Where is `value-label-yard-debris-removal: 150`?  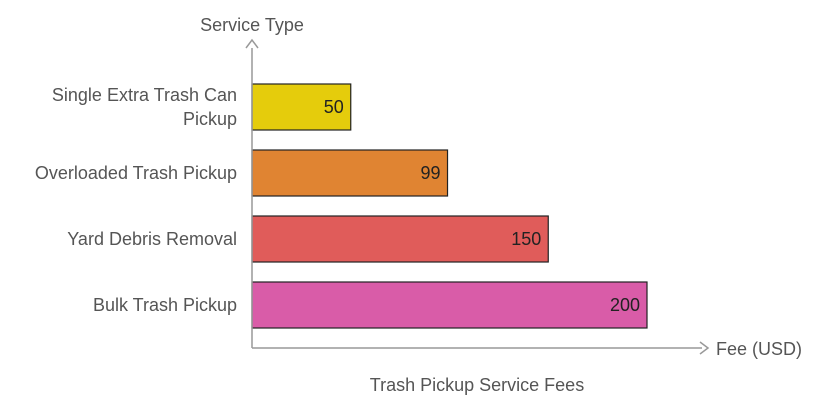
value-label-yard-debris-removal: 150 is located at coordinates (526, 239).